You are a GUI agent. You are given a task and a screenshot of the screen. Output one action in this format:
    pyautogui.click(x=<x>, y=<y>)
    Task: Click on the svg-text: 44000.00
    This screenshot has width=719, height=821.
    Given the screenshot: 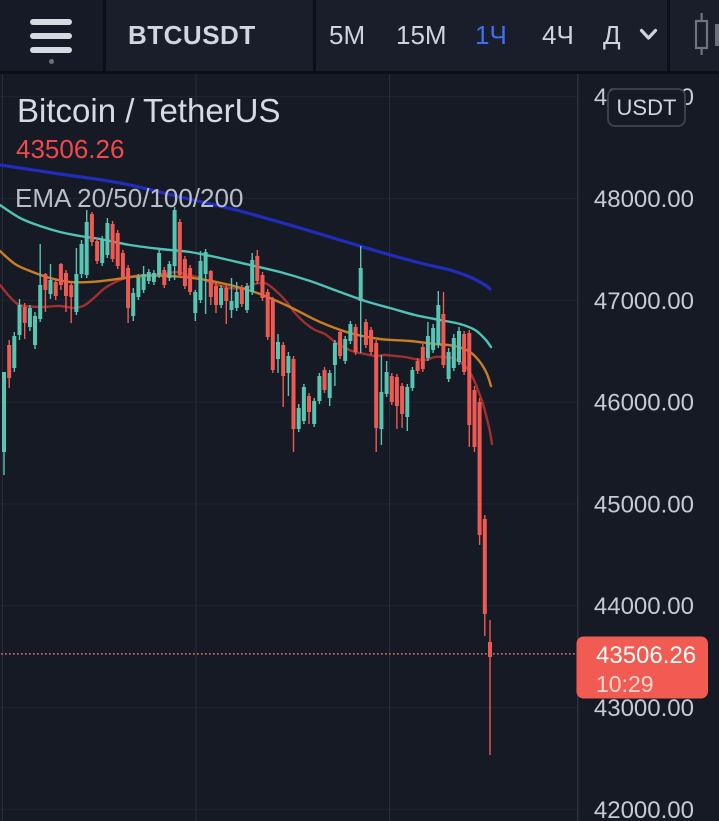 What is the action you would take?
    pyautogui.click(x=644, y=606)
    